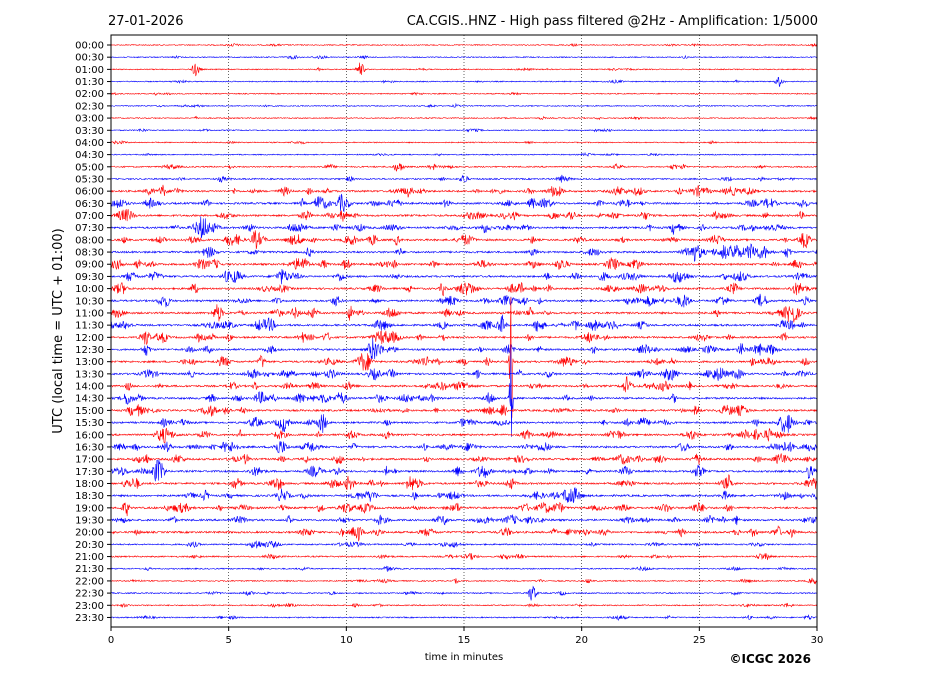 This screenshot has width=927, height=696. What do you see at coordinates (89, 557) in the screenshot?
I see `y-tick-label: 21:00` at bounding box center [89, 557].